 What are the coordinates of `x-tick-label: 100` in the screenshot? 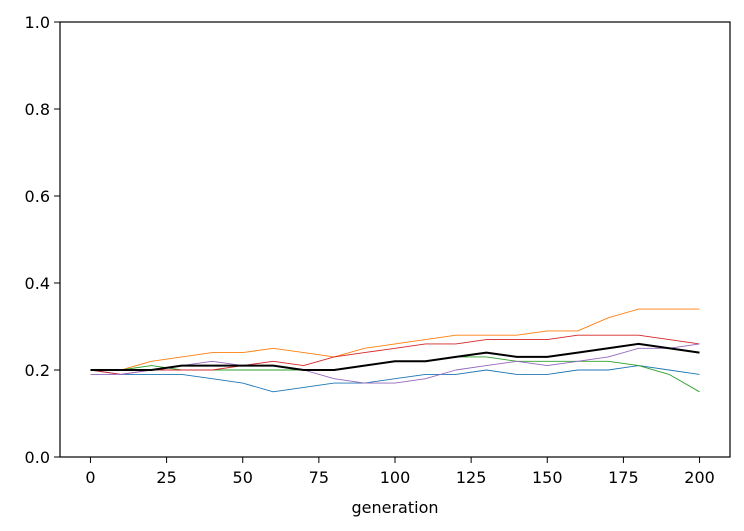 It's located at (395, 477).